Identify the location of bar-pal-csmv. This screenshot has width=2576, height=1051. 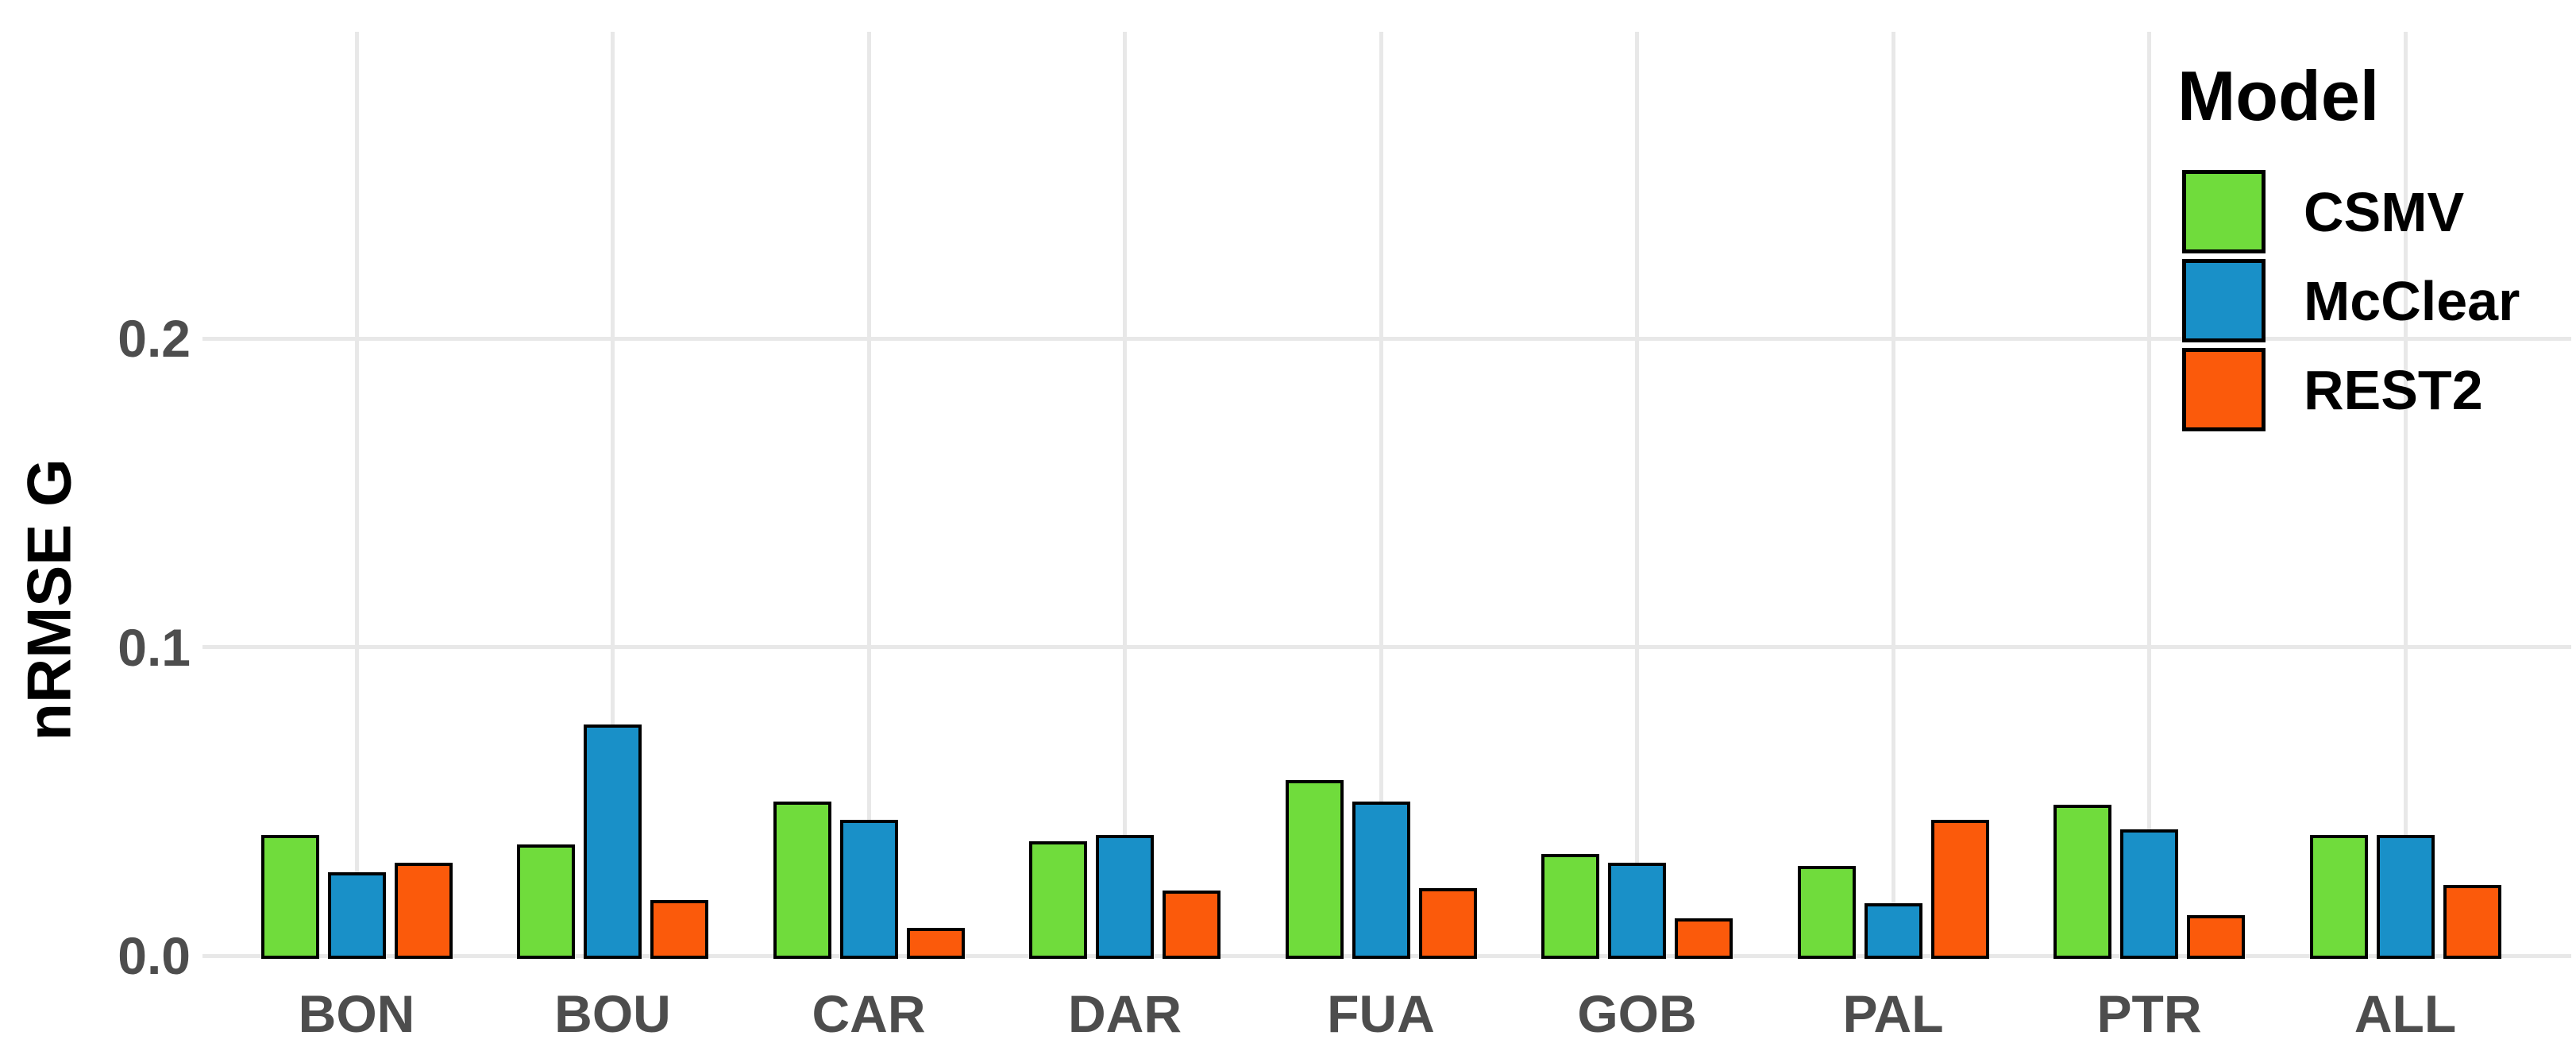
(1827, 912).